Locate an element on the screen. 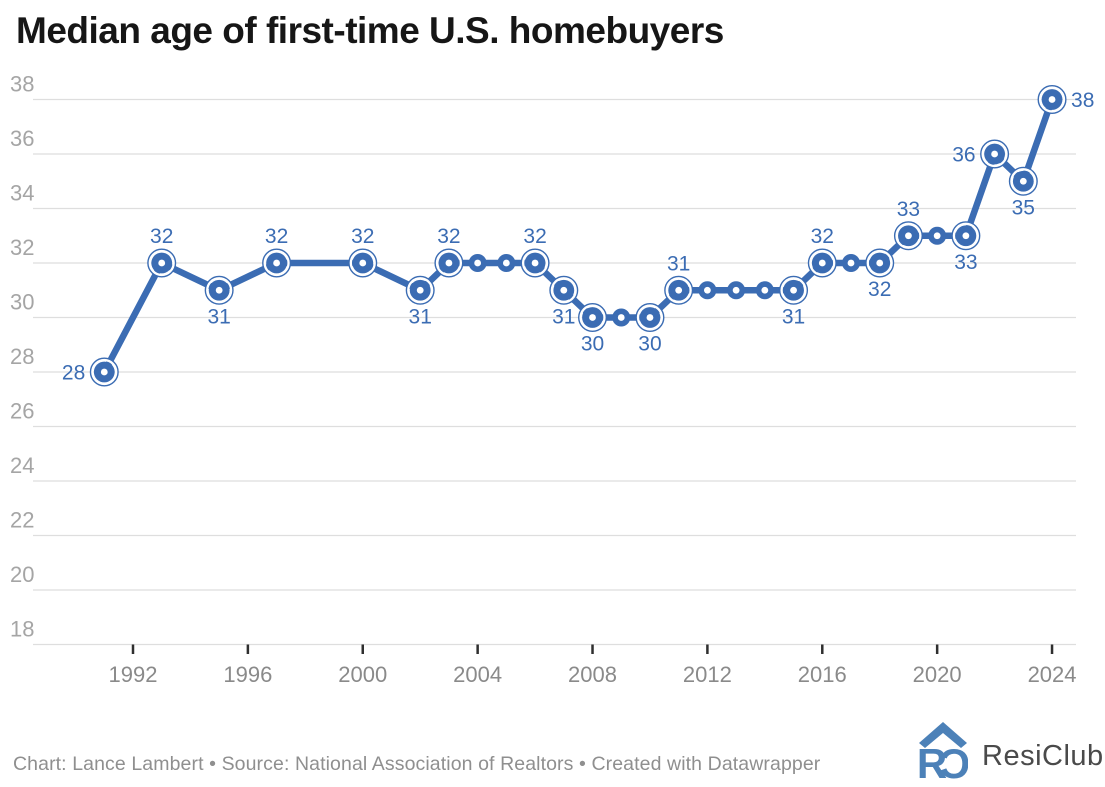 The width and height of the screenshot is (1105, 787). y-axis-tick-label: 28 is located at coordinates (22, 356).